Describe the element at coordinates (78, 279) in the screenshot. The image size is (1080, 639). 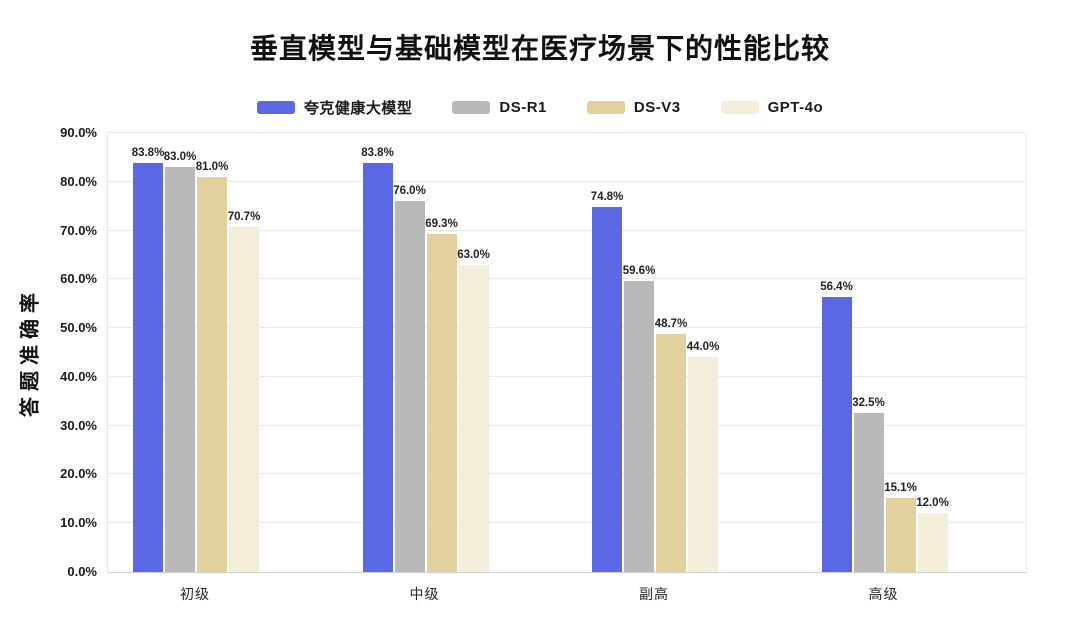
I see `y-tick-label: 60.0%` at that location.